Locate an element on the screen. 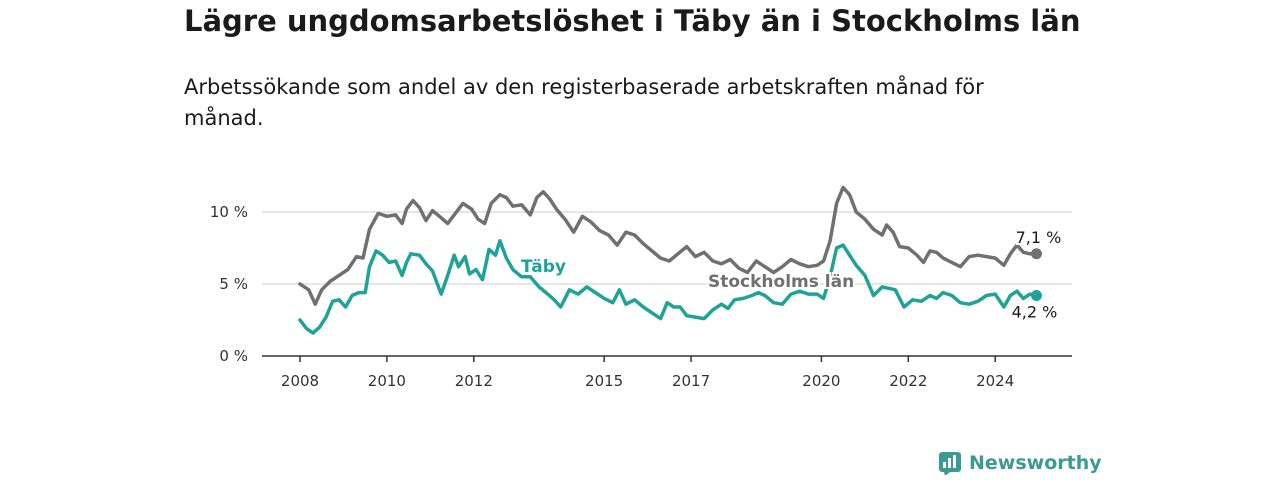  series-line-stockholms-ln is located at coordinates (668, 245).